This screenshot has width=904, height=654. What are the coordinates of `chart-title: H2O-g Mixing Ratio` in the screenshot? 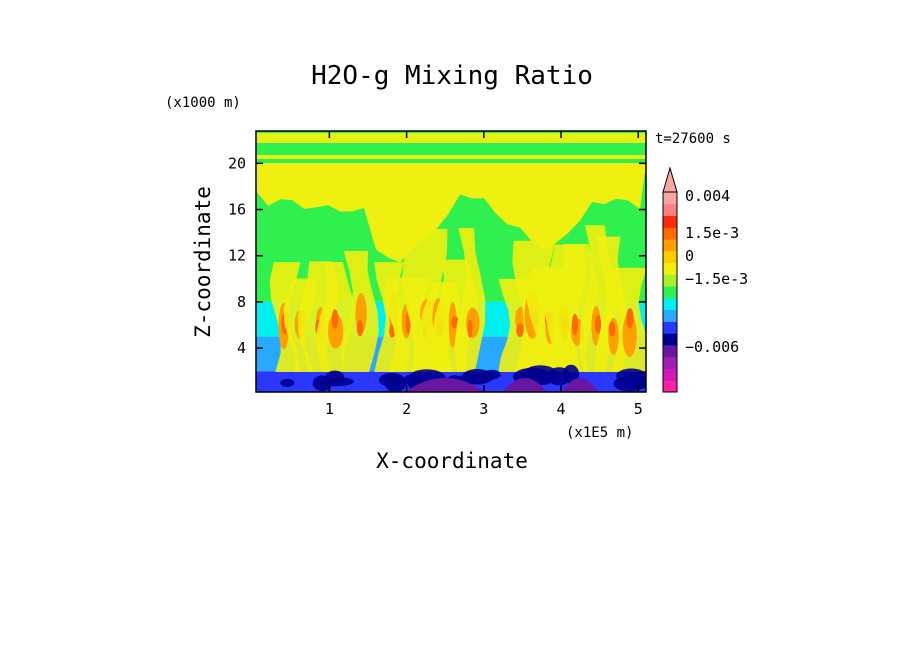 It's located at (452, 76).